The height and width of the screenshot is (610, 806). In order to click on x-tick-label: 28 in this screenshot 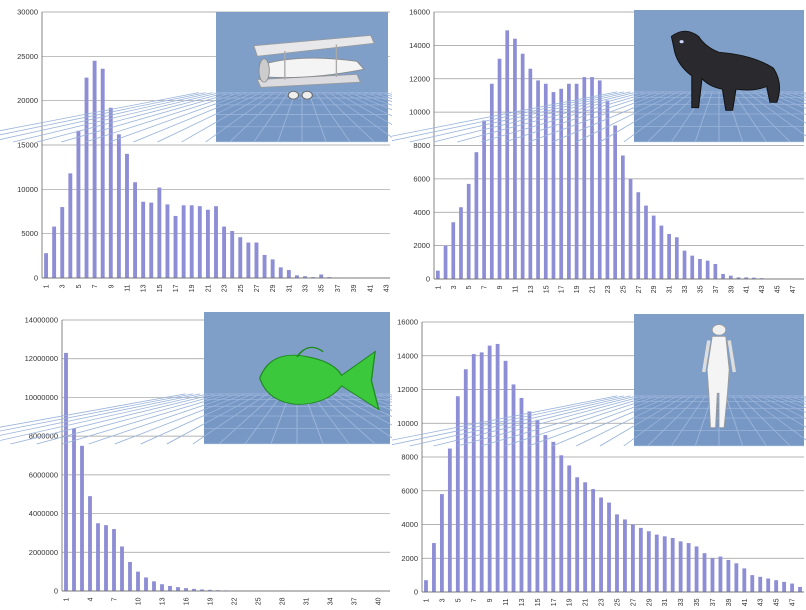, I will do `click(283, 601)`.